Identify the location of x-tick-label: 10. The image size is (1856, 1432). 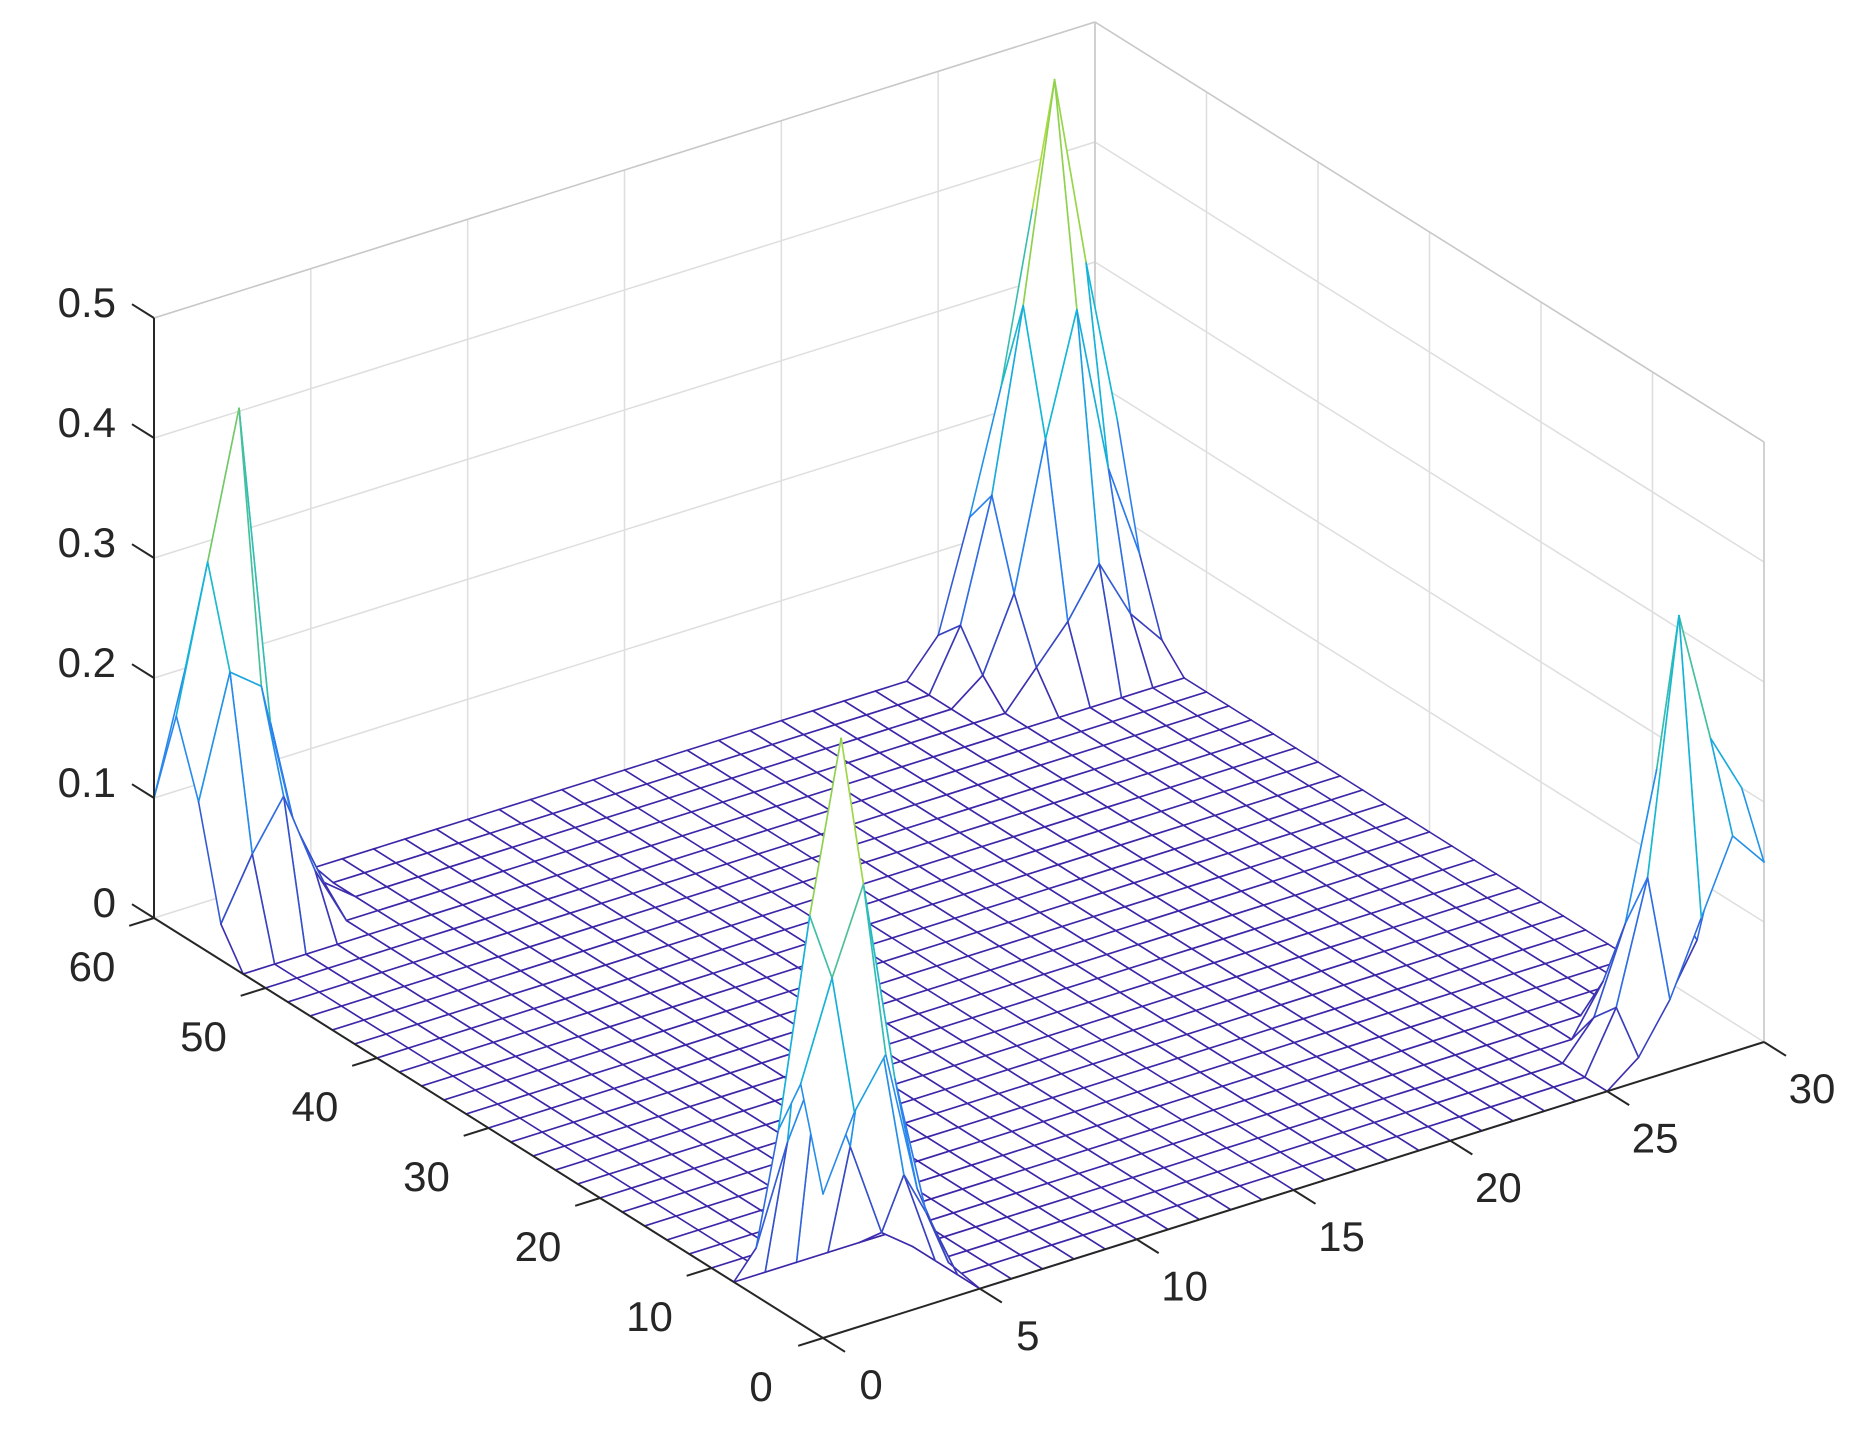
(1184, 1285).